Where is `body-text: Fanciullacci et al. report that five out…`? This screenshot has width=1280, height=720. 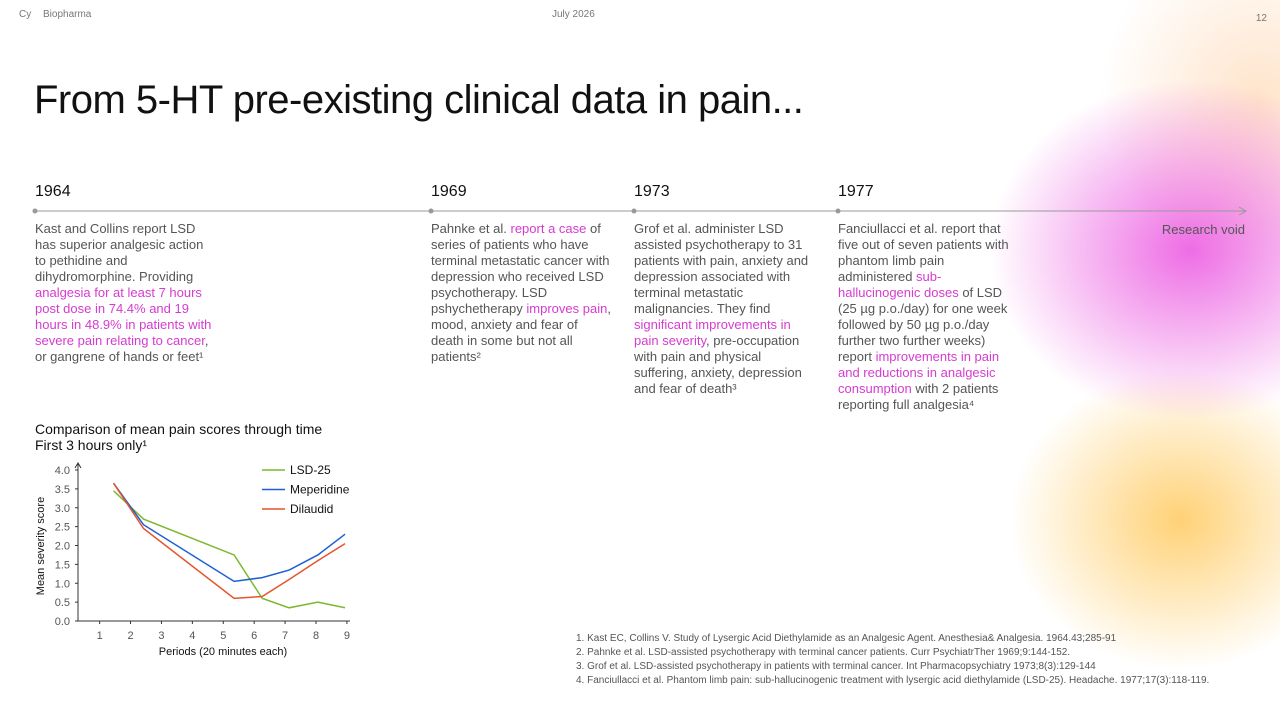 body-text: Fanciullacci et al. report that five out… is located at coordinates (923, 252).